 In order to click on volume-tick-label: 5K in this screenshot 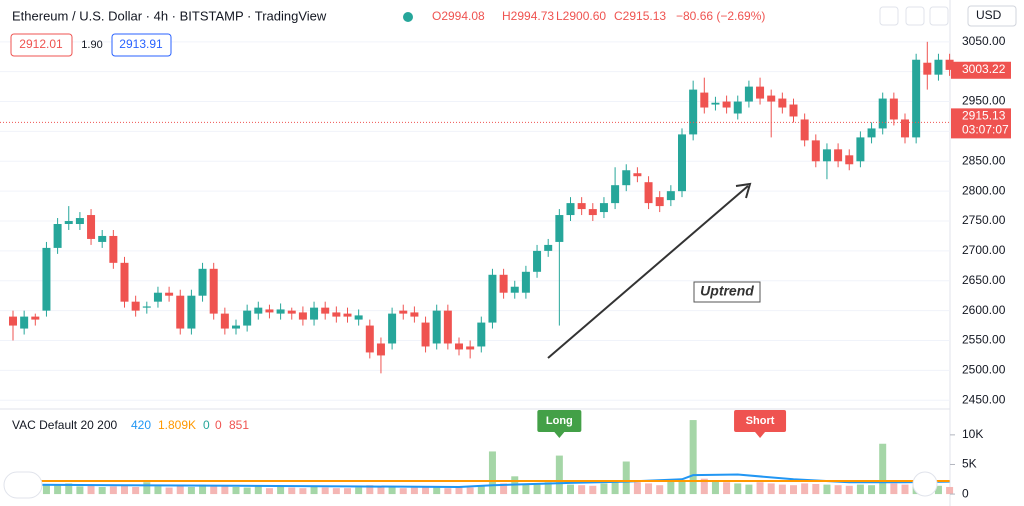, I will do `click(969, 464)`.